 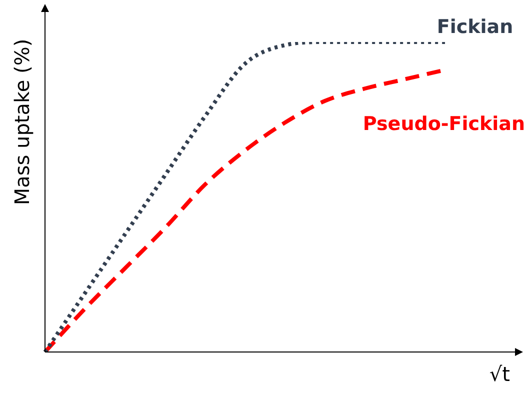 I want to click on x-axis-title: √t, so click(x=499, y=374).